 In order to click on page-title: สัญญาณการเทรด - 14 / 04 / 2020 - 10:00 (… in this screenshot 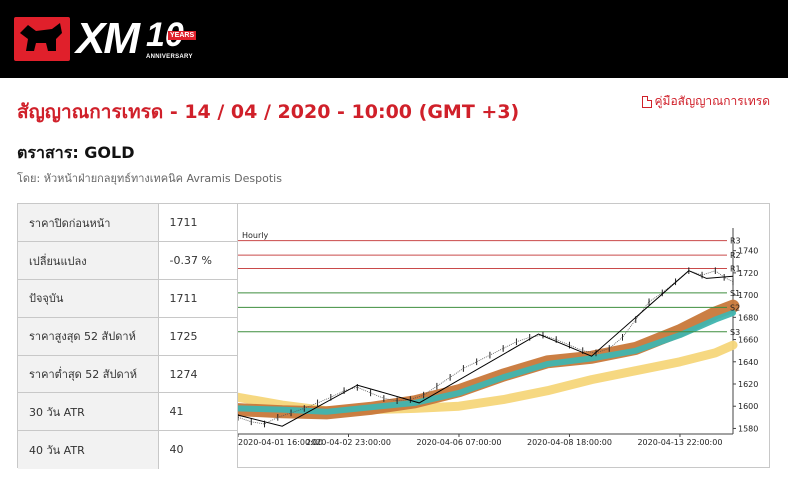, I will do `click(268, 112)`.